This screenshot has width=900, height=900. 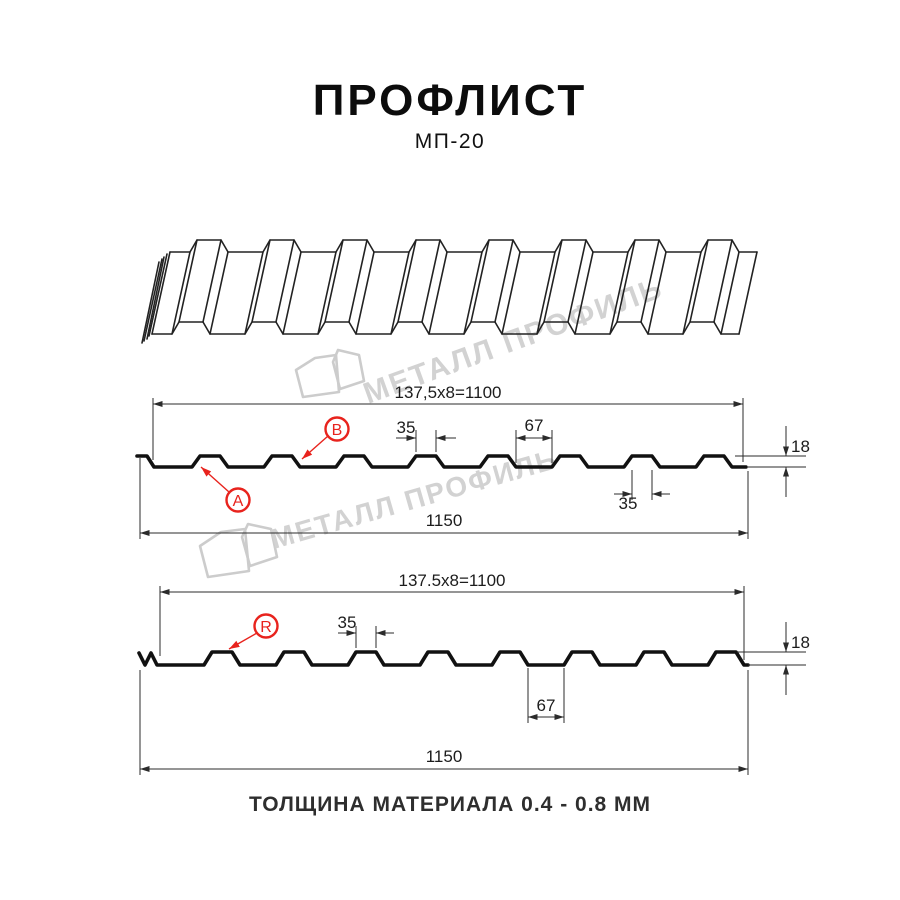 I want to click on label-b-text: B, so click(x=337, y=430).